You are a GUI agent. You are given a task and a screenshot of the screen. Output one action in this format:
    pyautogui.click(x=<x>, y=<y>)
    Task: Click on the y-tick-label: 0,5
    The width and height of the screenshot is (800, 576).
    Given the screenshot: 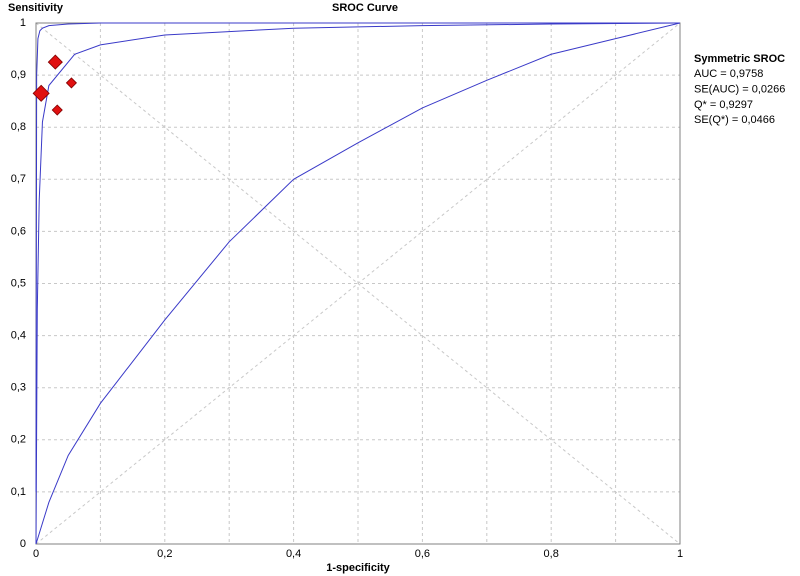 What is the action you would take?
    pyautogui.click(x=18, y=283)
    